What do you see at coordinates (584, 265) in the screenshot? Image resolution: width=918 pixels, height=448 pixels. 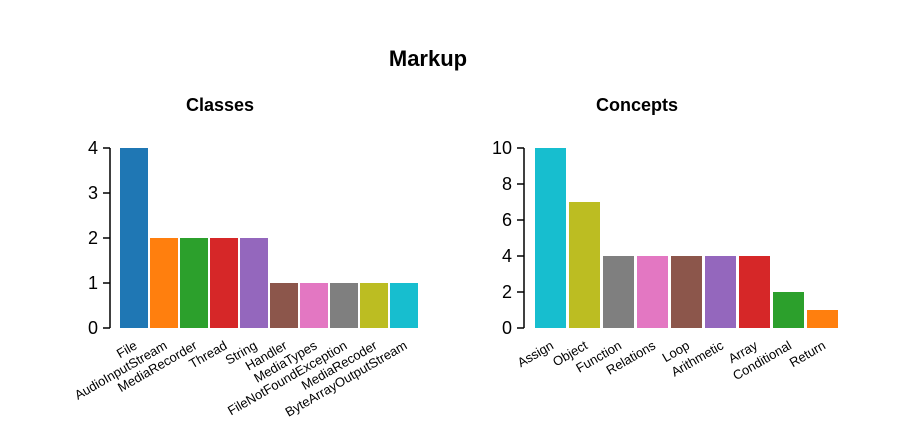 I see `concepts-bar-object` at bounding box center [584, 265].